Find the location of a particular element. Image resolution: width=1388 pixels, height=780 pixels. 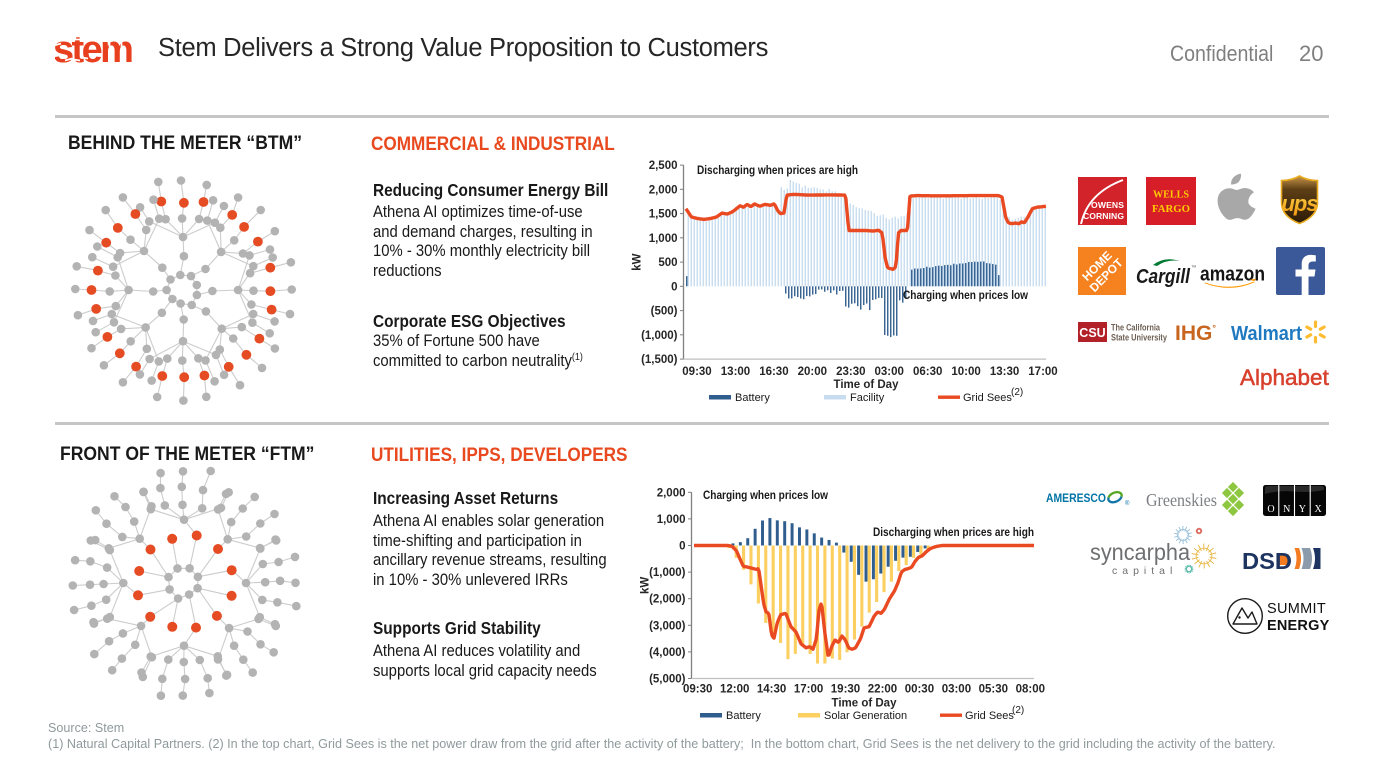

svg-text: (5,000) is located at coordinates (667, 680).